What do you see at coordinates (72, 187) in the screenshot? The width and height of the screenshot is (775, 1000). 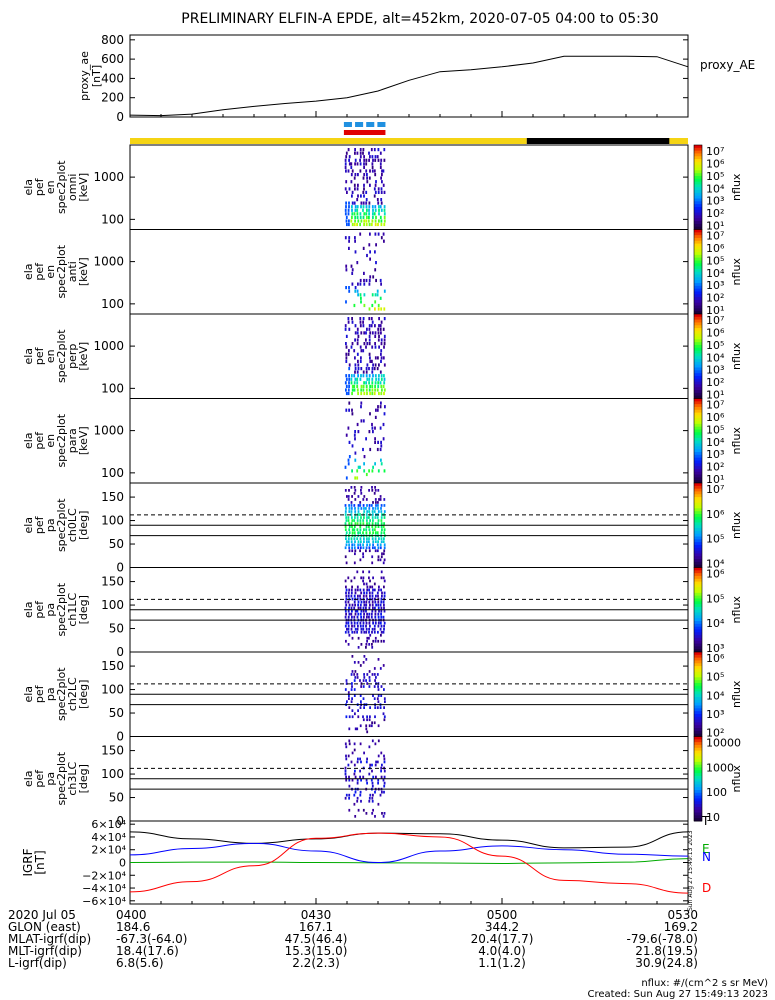 I see `ylabel-line: omni` at bounding box center [72, 187].